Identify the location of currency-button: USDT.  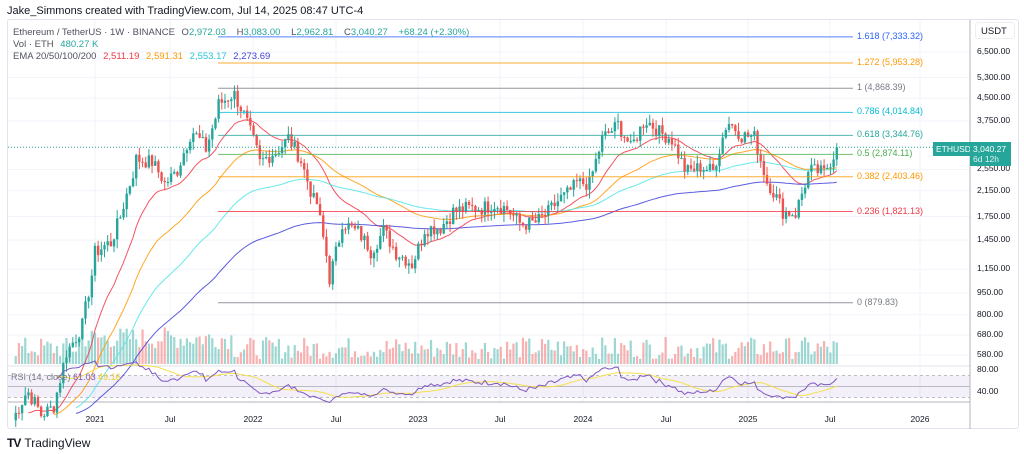
(995, 30).